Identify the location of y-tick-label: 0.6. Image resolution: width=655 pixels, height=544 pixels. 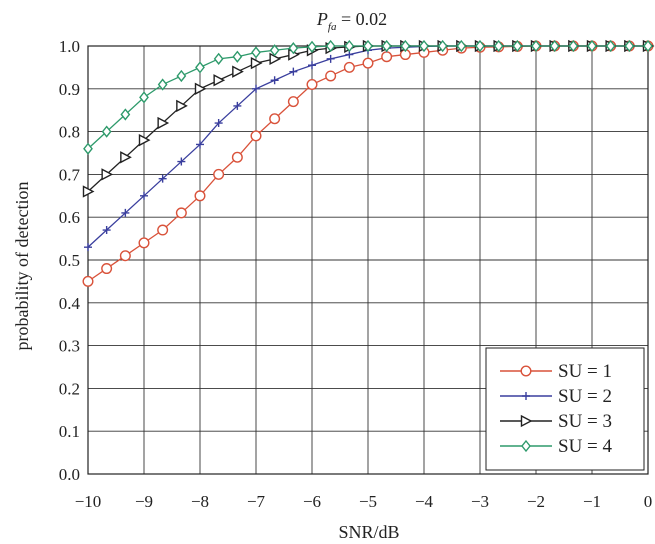
(69, 217).